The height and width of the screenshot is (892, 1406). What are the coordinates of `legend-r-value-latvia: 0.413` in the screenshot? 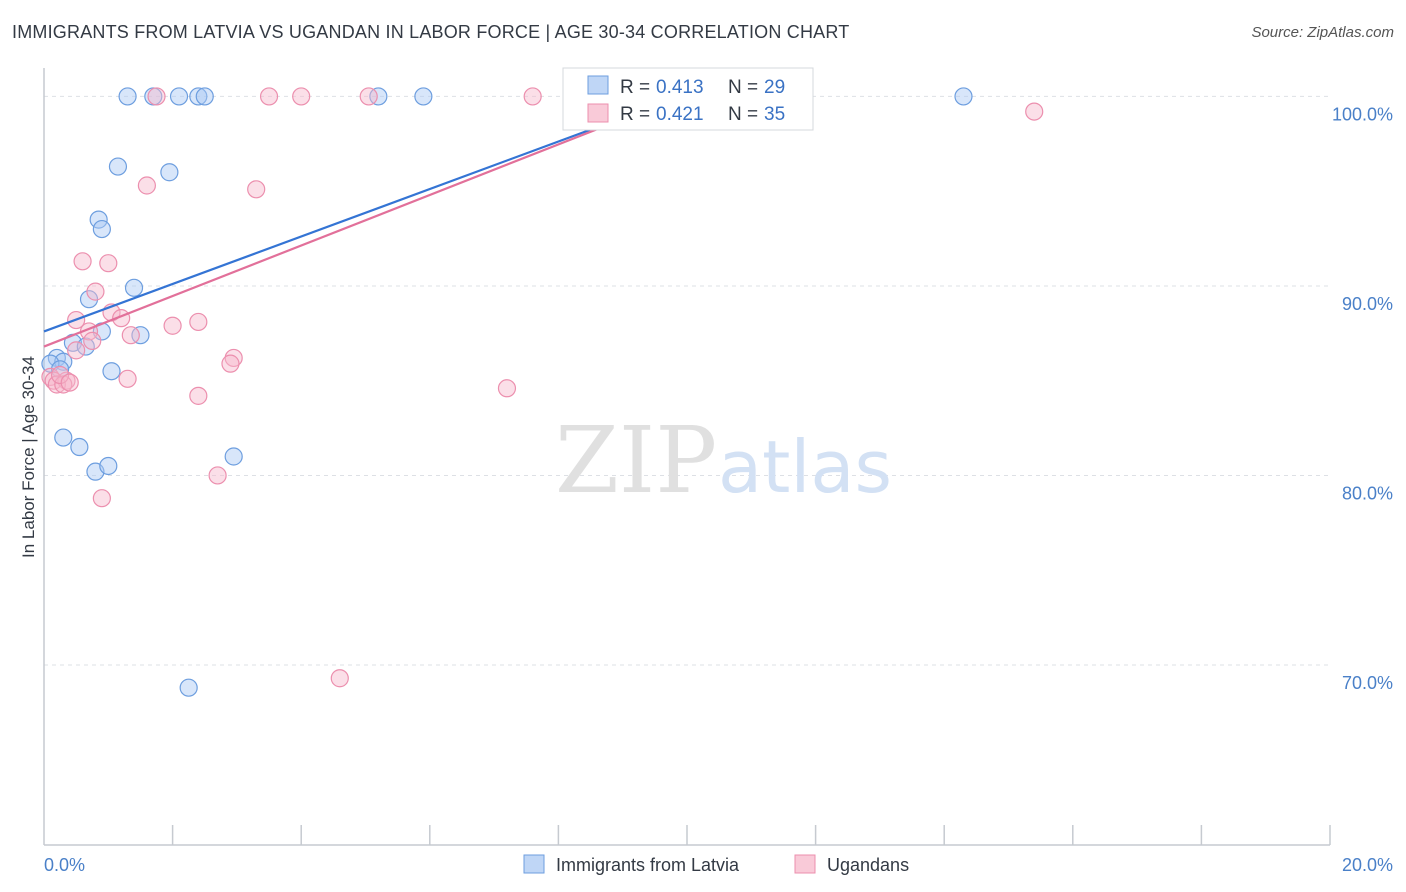 It's located at (680, 87).